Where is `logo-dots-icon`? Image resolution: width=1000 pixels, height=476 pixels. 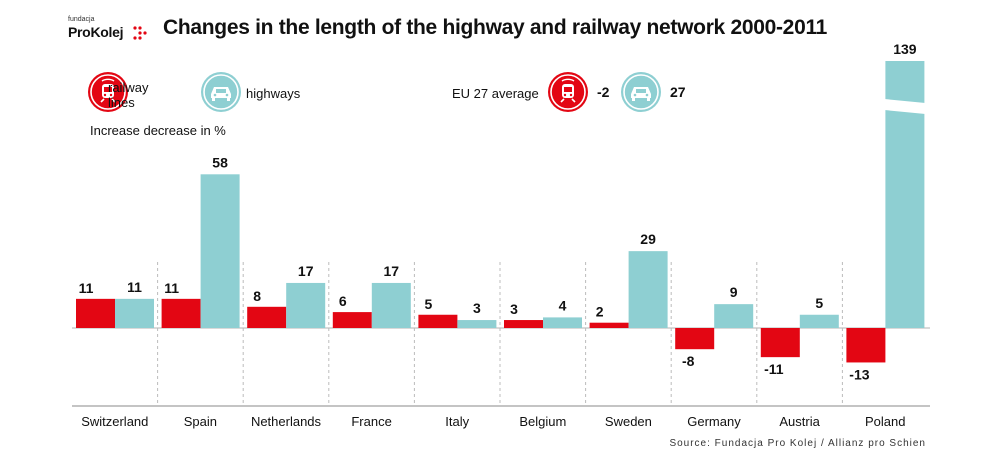 logo-dots-icon is located at coordinates (140, 33).